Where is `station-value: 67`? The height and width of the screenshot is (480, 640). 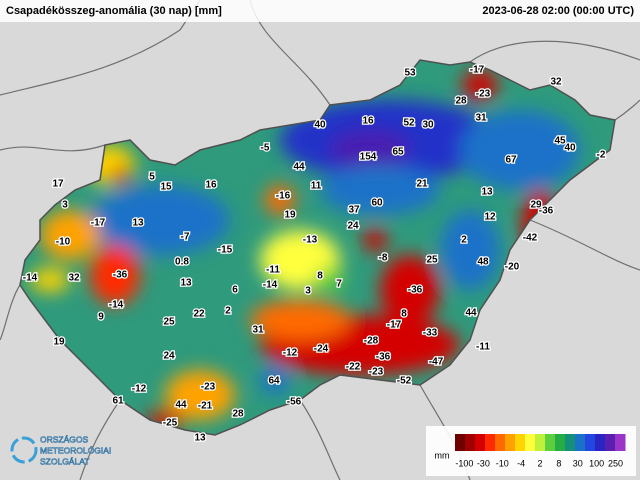 station-value: 67 is located at coordinates (511, 160).